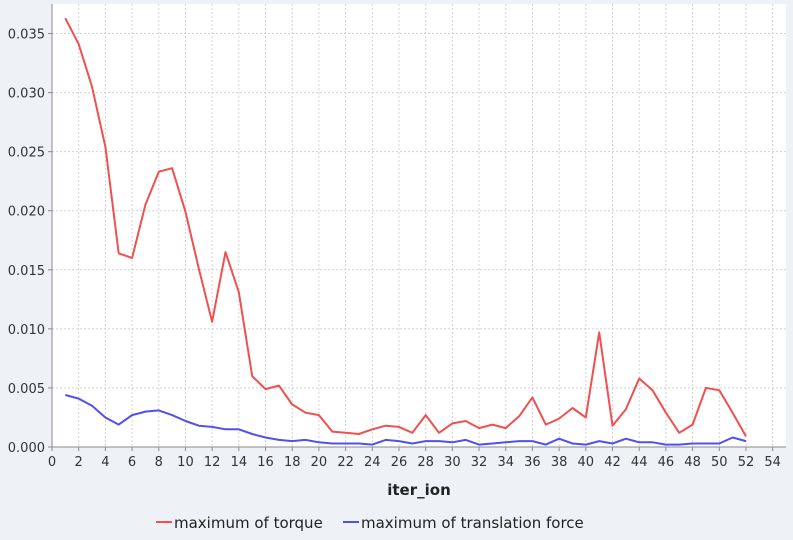 The width and height of the screenshot is (793, 540). What do you see at coordinates (372, 462) in the screenshot?
I see `x-tick-label: 24` at bounding box center [372, 462].